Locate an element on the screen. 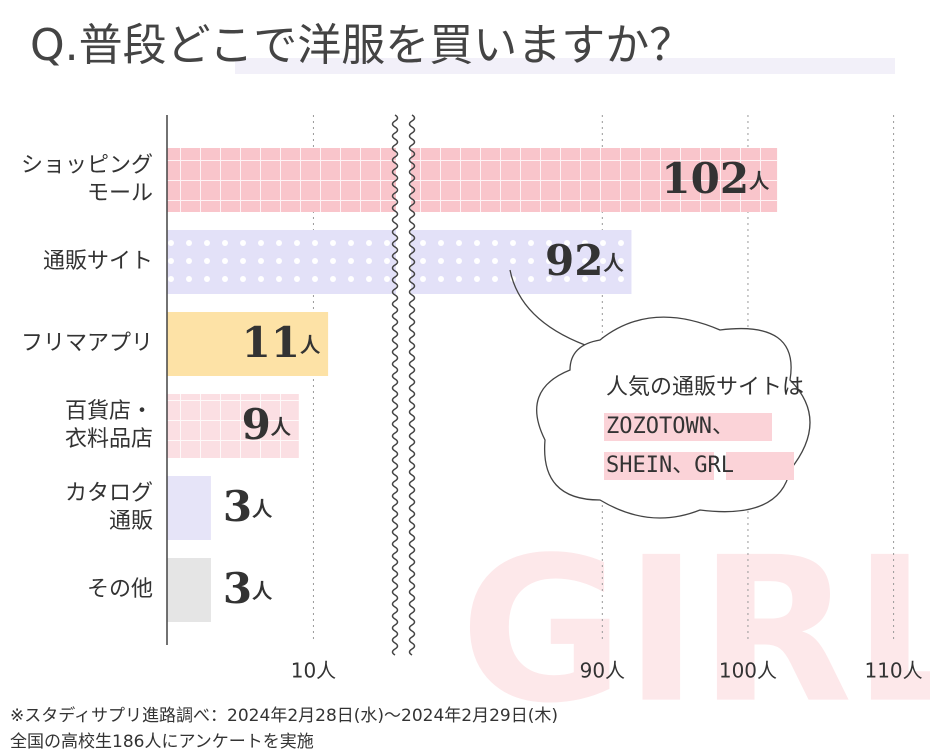  callout-tail is located at coordinates (547, 307).